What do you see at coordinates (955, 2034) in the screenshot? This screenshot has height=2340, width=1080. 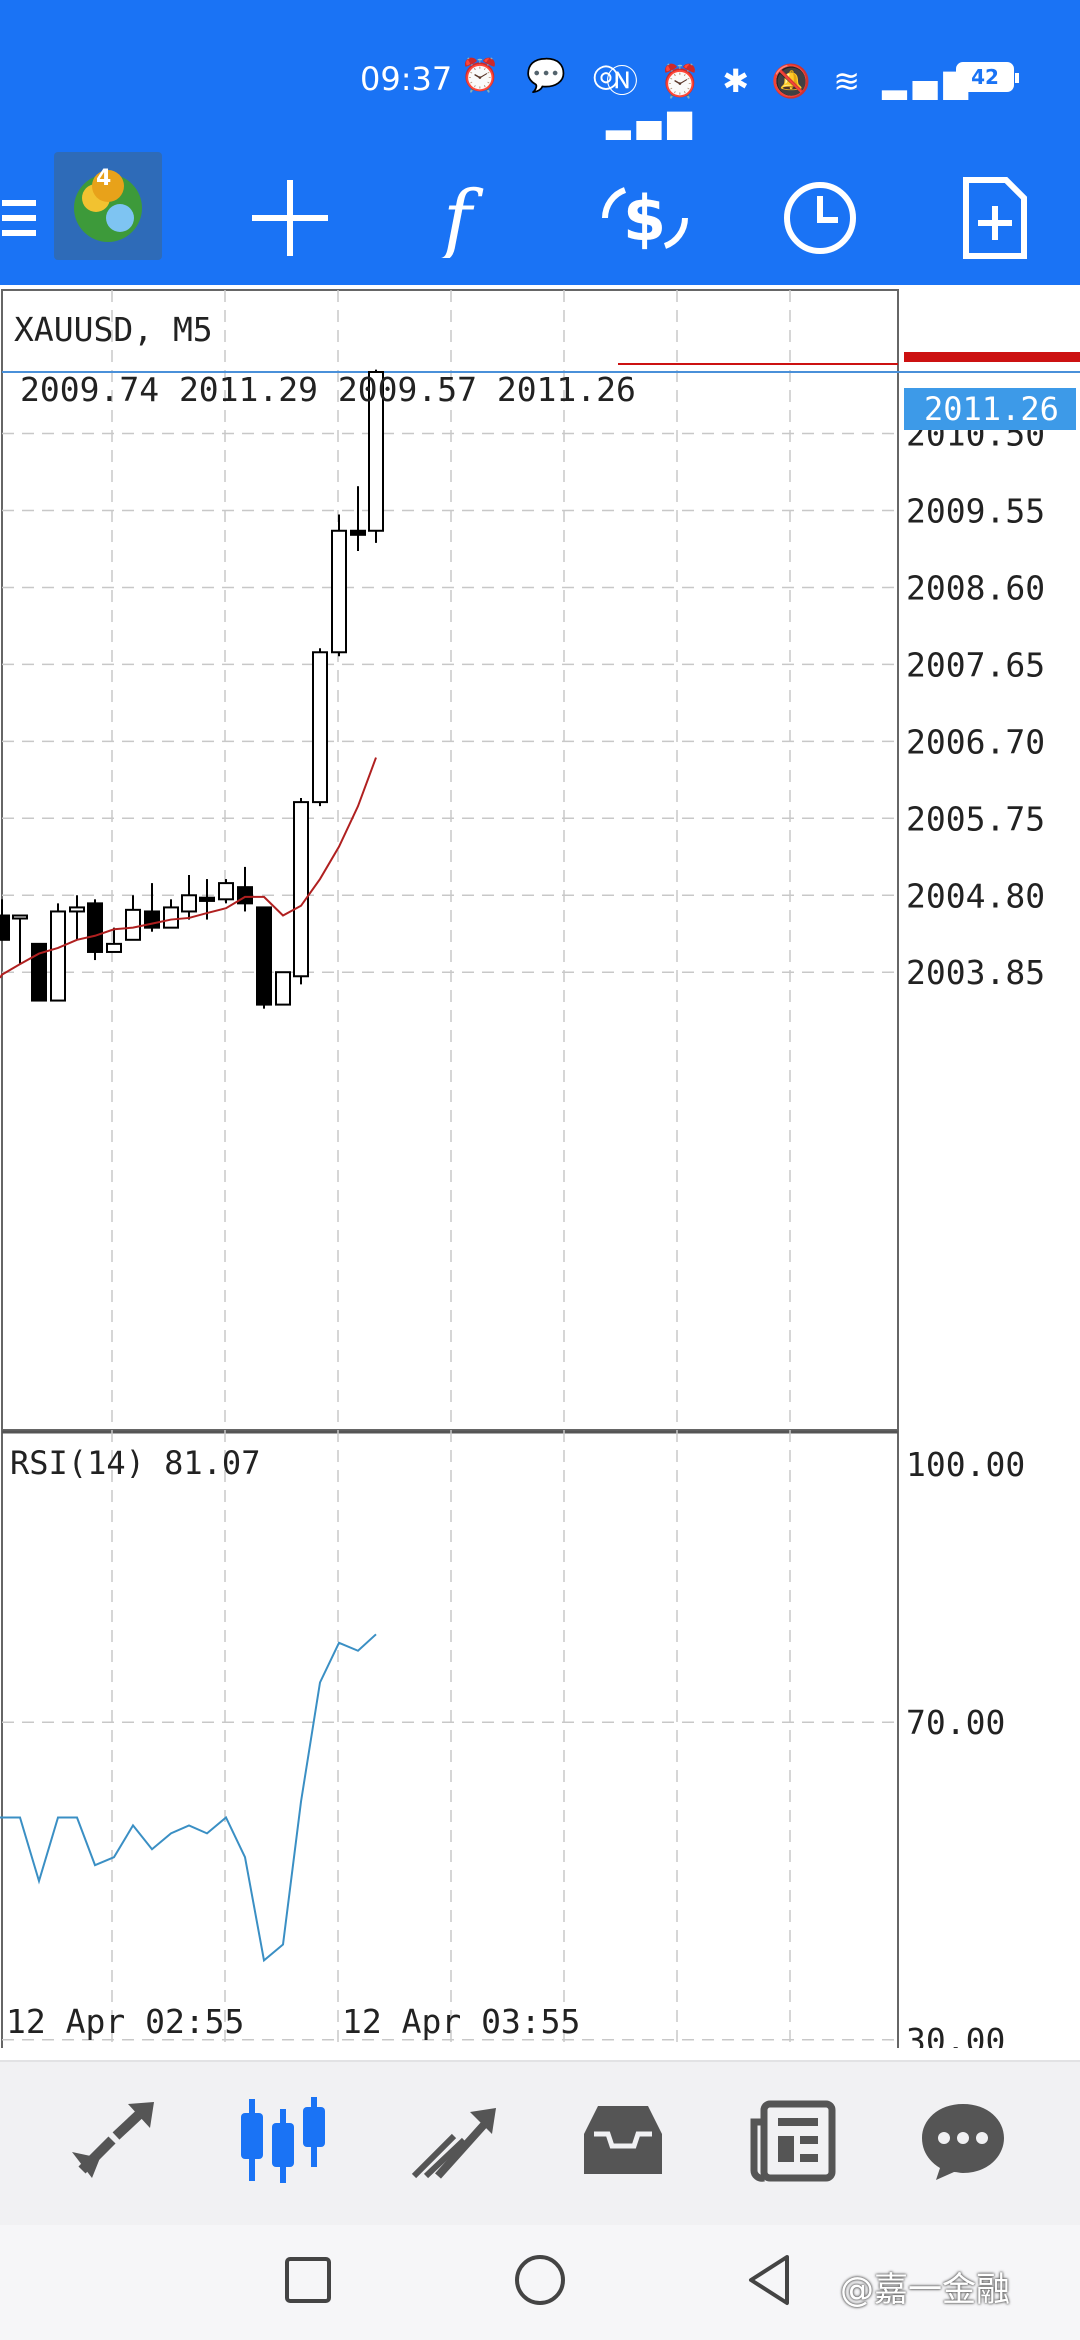 I see `rsi-tick-label: 30.00` at bounding box center [955, 2034].